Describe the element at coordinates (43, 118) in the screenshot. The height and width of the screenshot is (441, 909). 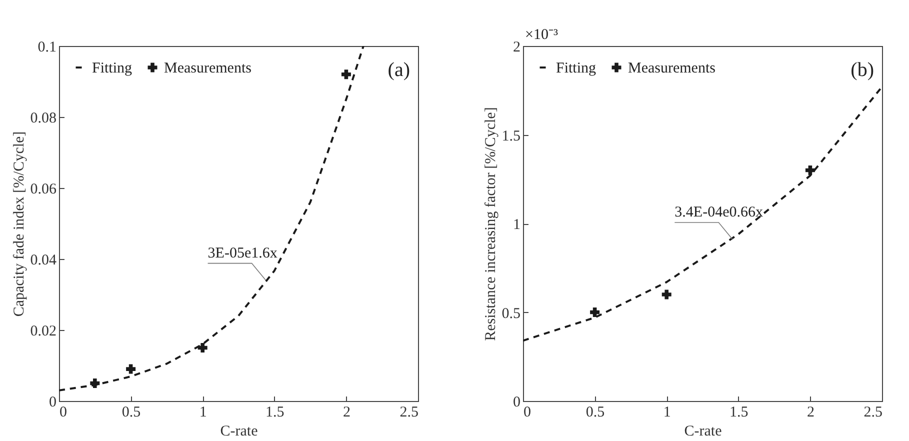
I see `y-tick-label: 0.08` at that location.